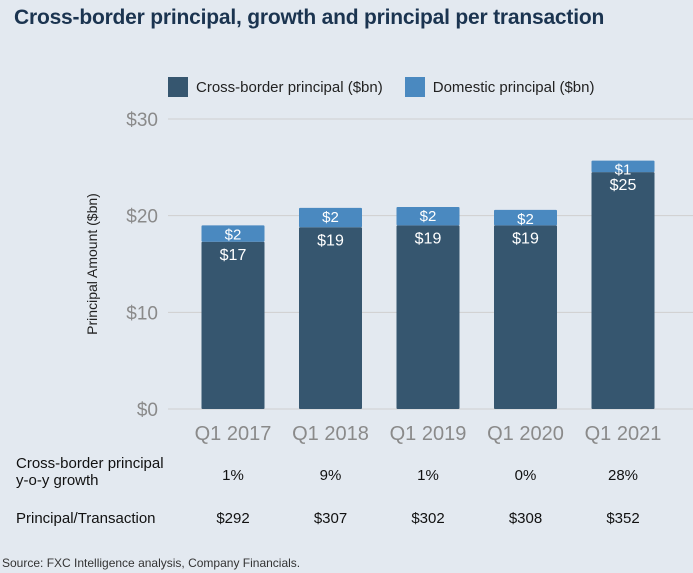  Describe the element at coordinates (92, 264) in the screenshot. I see `y-axis-title: Principal Amount ($bn)` at that location.